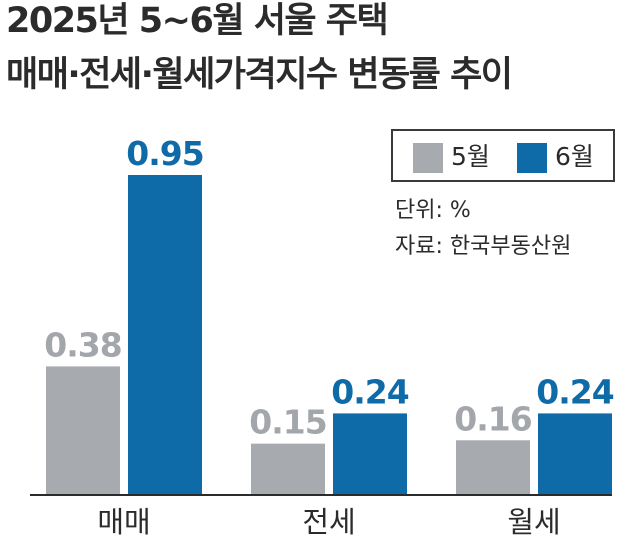 The width and height of the screenshot is (628, 541). Describe the element at coordinates (532, 158) in the screenshot. I see `legend-swatch-june` at that location.